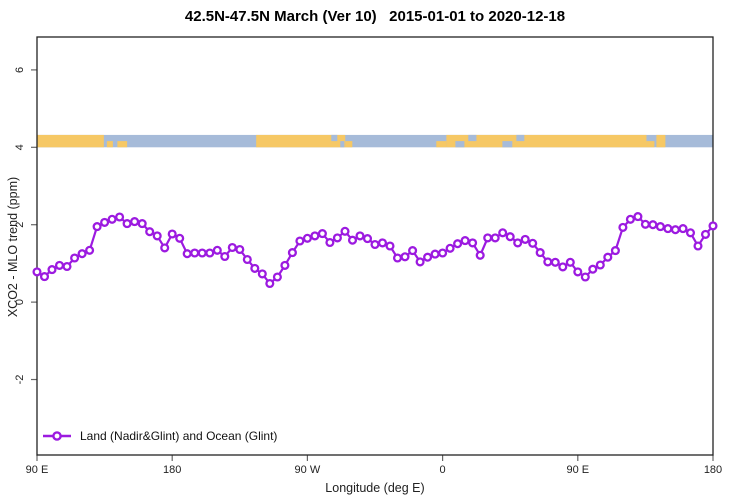  I want to click on y-tick-label: 4, so click(20, 147).